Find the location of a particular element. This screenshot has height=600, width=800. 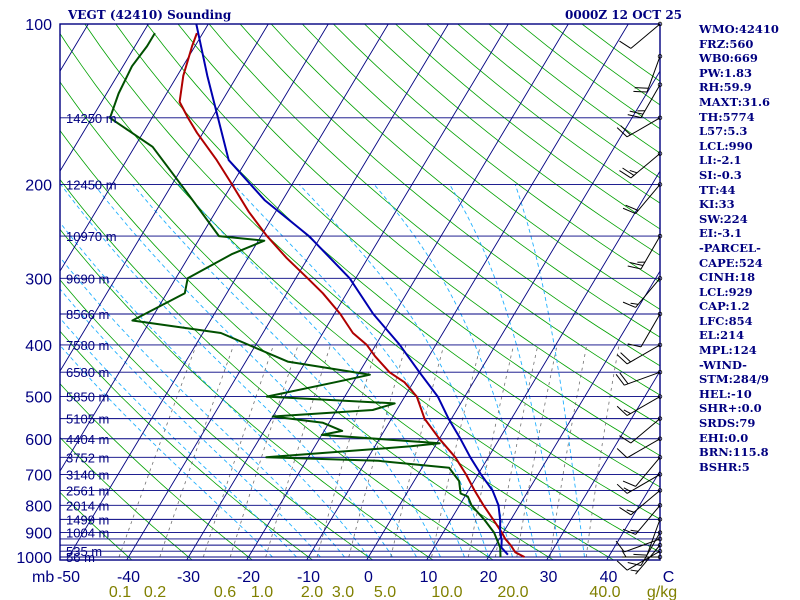

height-label: 1004 m is located at coordinates (87, 533).